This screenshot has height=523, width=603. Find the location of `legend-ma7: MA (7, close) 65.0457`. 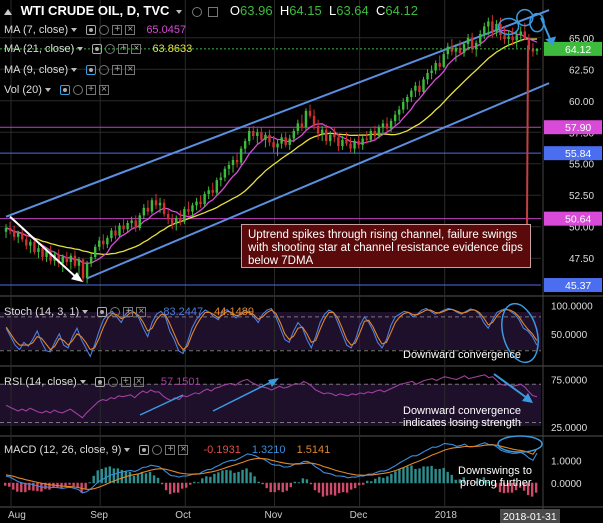

legend-ma7: MA (7, close) 65.0457 is located at coordinates (95, 30).